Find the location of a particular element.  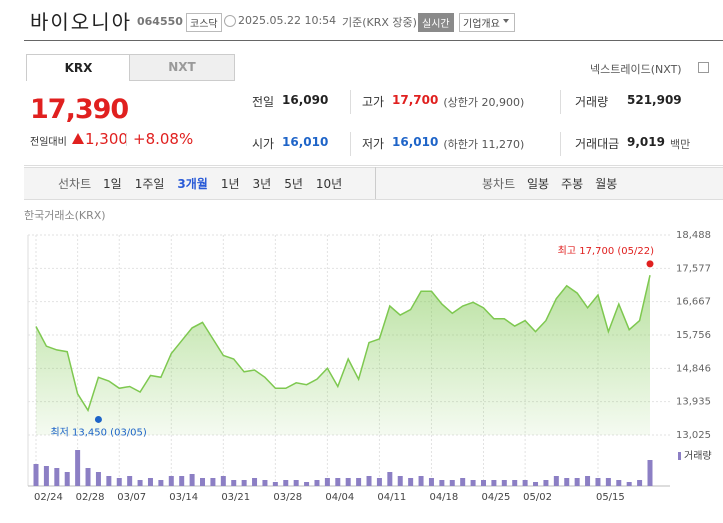

x-tick-label: 04/11 is located at coordinates (391, 497).